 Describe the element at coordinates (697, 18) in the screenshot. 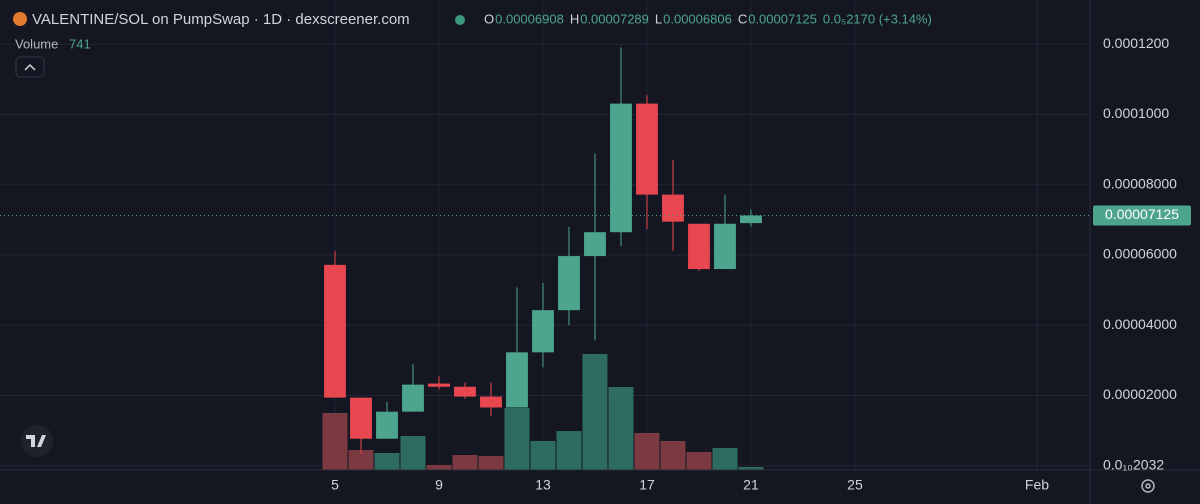

I see `ohlc-value: 0.00006806` at that location.